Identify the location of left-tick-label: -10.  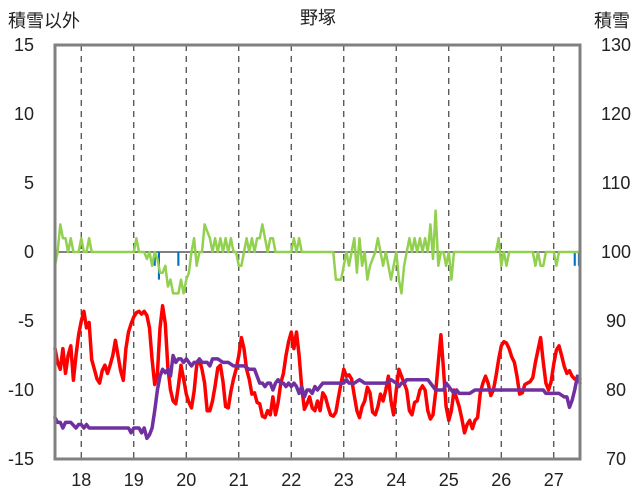
(21, 390).